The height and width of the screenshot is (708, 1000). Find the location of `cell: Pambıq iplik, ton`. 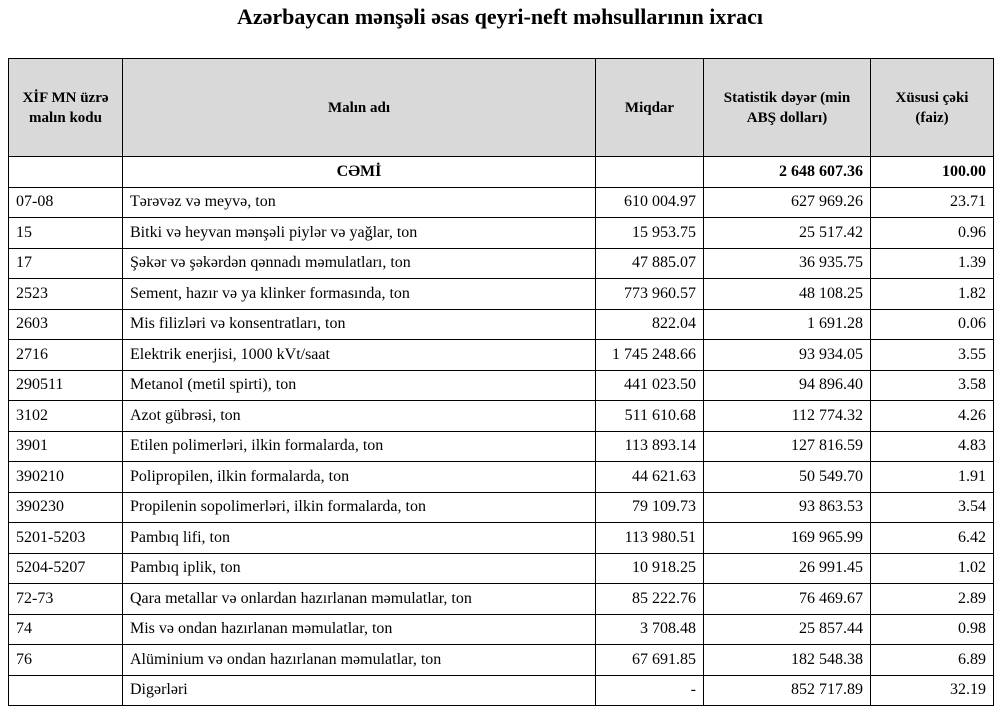

cell: Pambıq iplik, ton is located at coordinates (359, 568).